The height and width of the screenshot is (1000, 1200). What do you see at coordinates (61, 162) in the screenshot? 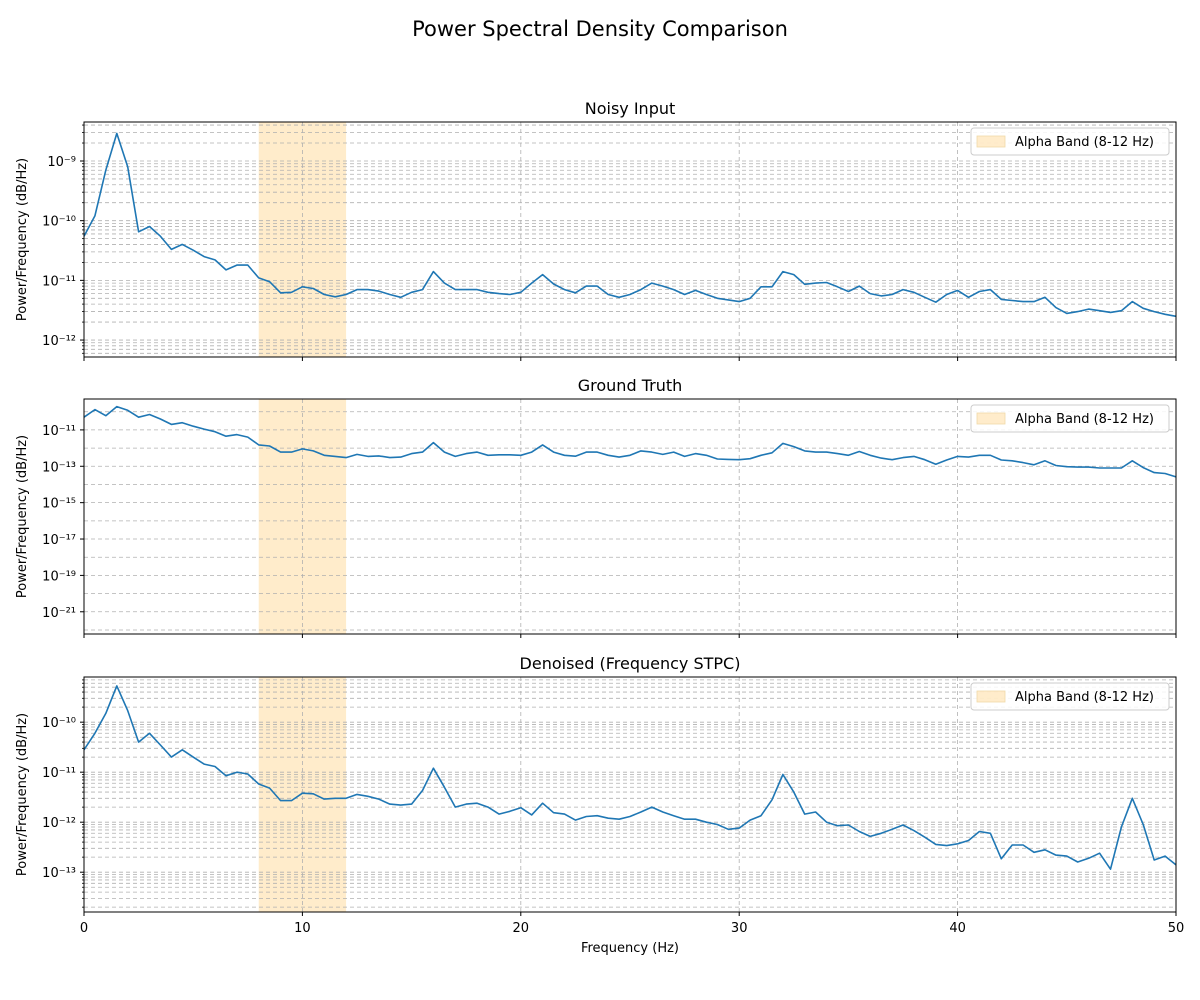
I see `y-tick-label: 10⁻⁹` at bounding box center [61, 162].